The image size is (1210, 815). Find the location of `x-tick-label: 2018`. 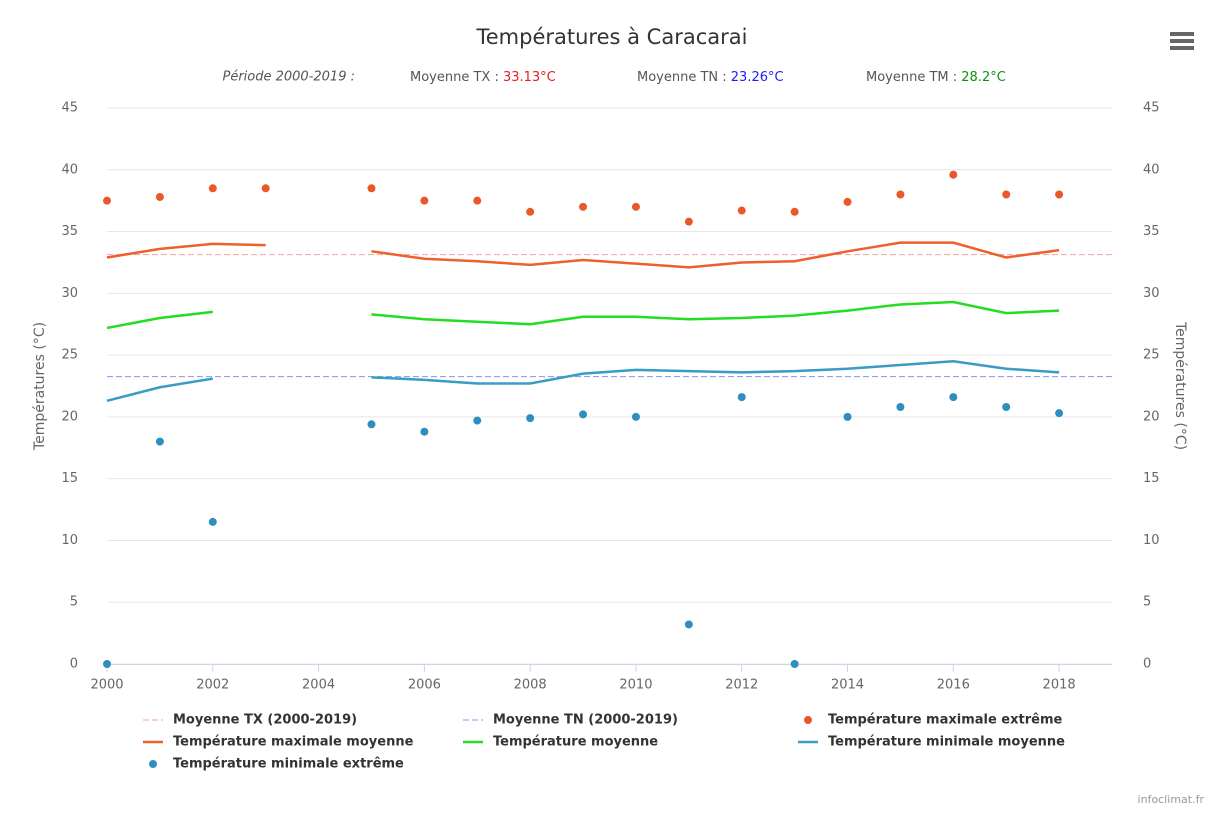

x-tick-label: 2018 is located at coordinates (1059, 685).